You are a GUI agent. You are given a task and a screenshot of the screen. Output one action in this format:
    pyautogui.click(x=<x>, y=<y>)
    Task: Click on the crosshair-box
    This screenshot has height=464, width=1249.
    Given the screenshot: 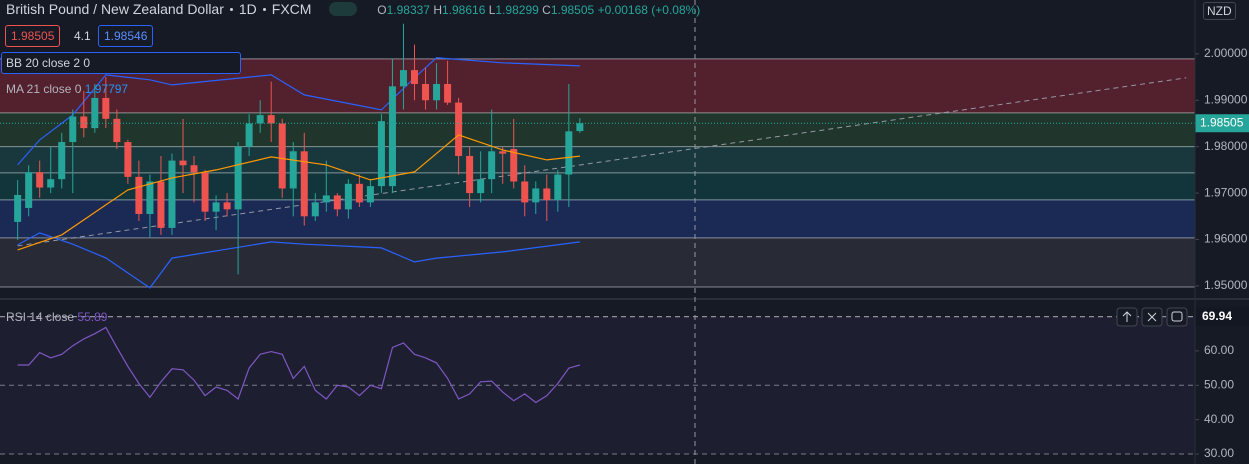 What is the action you would take?
    pyautogui.click(x=1222, y=316)
    